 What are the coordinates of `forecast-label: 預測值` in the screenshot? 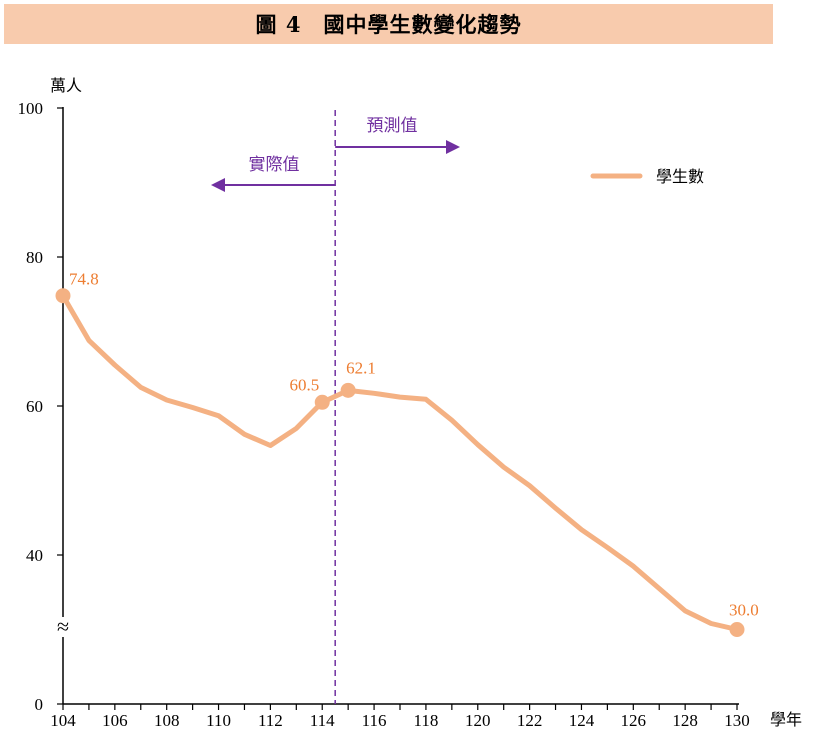 It's located at (392, 126).